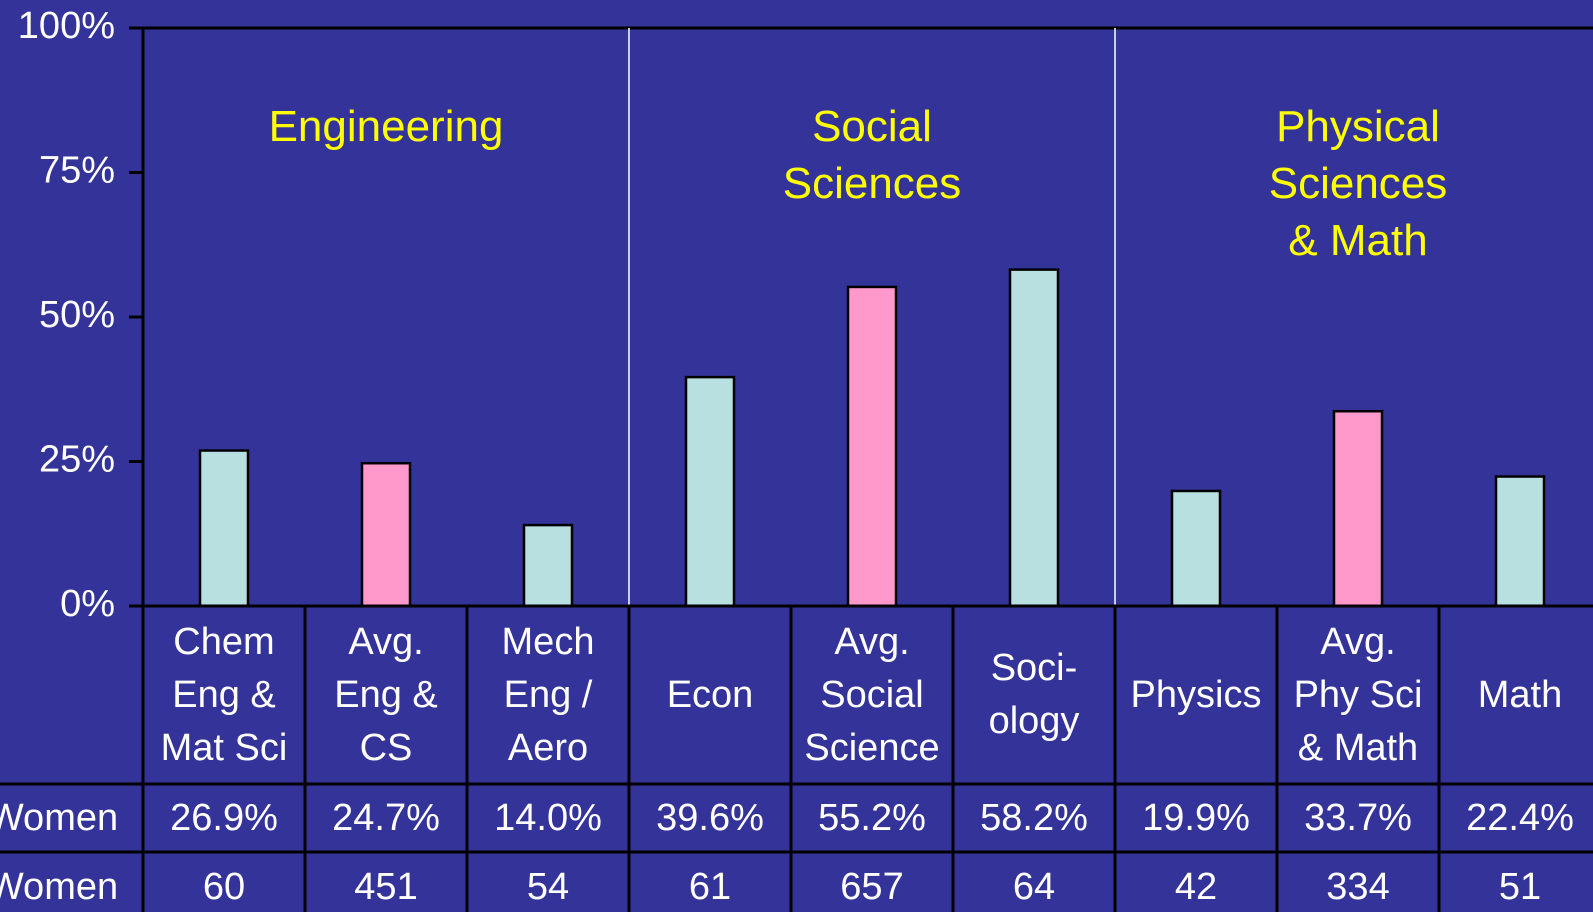  What do you see at coordinates (1358, 886) in the screenshot?
I see `count-cell: 334` at bounding box center [1358, 886].